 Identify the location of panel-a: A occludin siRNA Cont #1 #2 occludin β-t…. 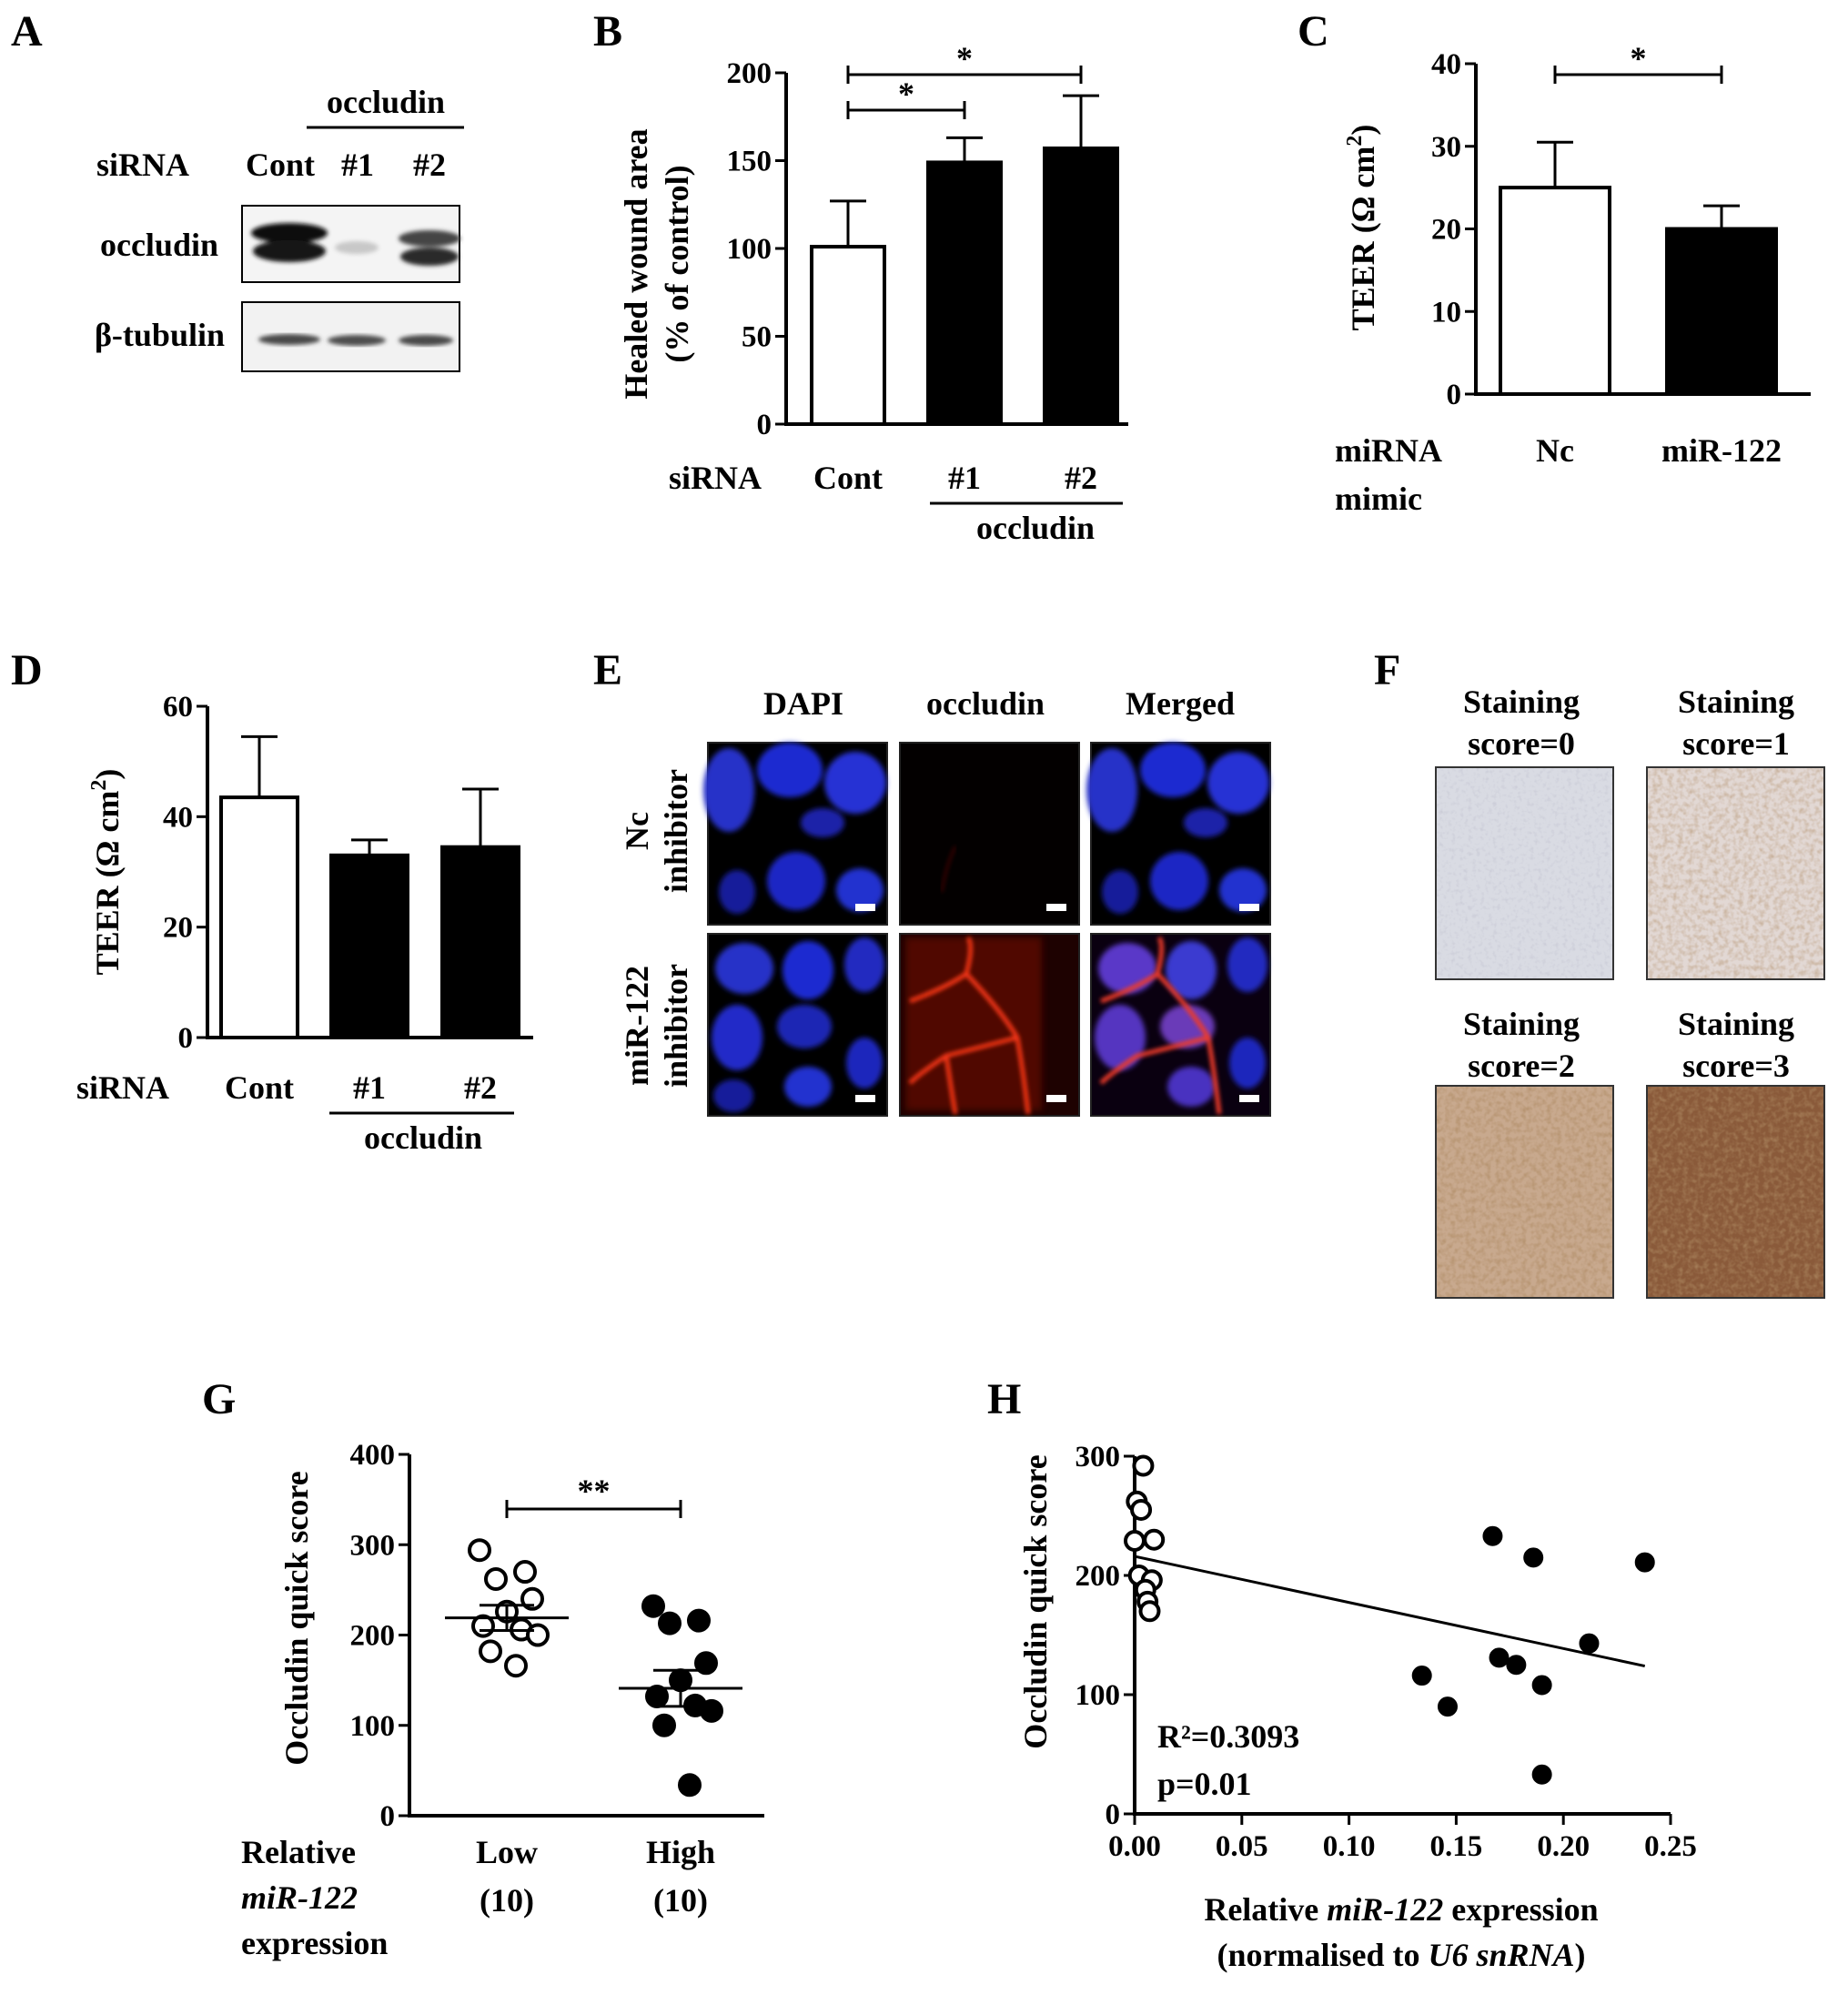
(237, 189).